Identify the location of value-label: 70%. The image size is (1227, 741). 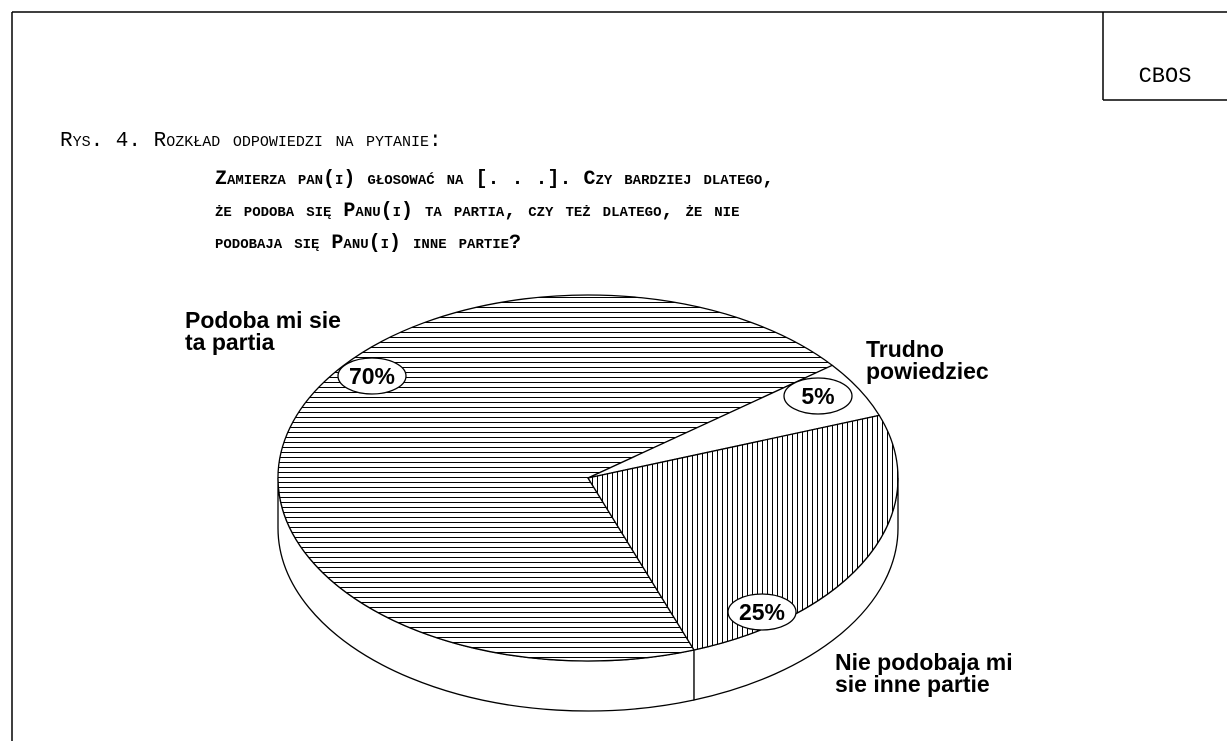
(372, 376).